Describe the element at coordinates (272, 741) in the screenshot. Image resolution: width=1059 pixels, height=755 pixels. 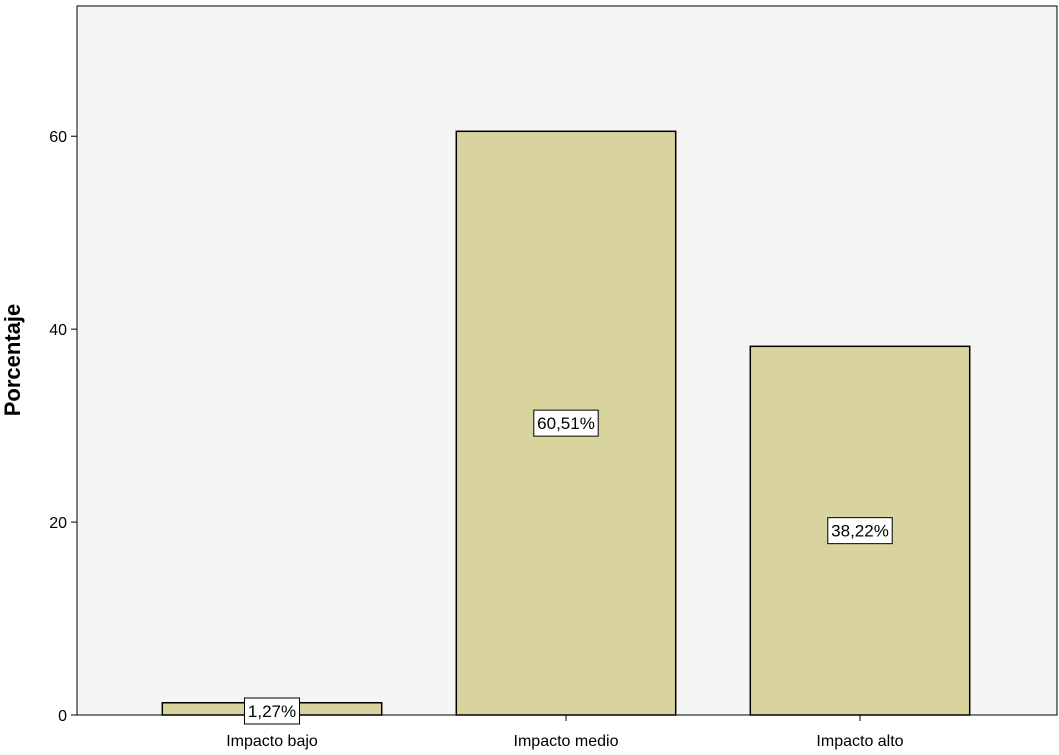
I see `x-tick-label: Impacto bajo` at that location.